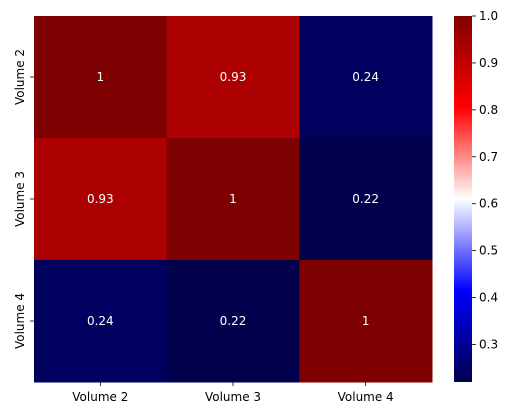 Image resolution: width=515 pixels, height=418 pixels. I want to click on colorbar-tick-label: 0.6, so click(488, 204).